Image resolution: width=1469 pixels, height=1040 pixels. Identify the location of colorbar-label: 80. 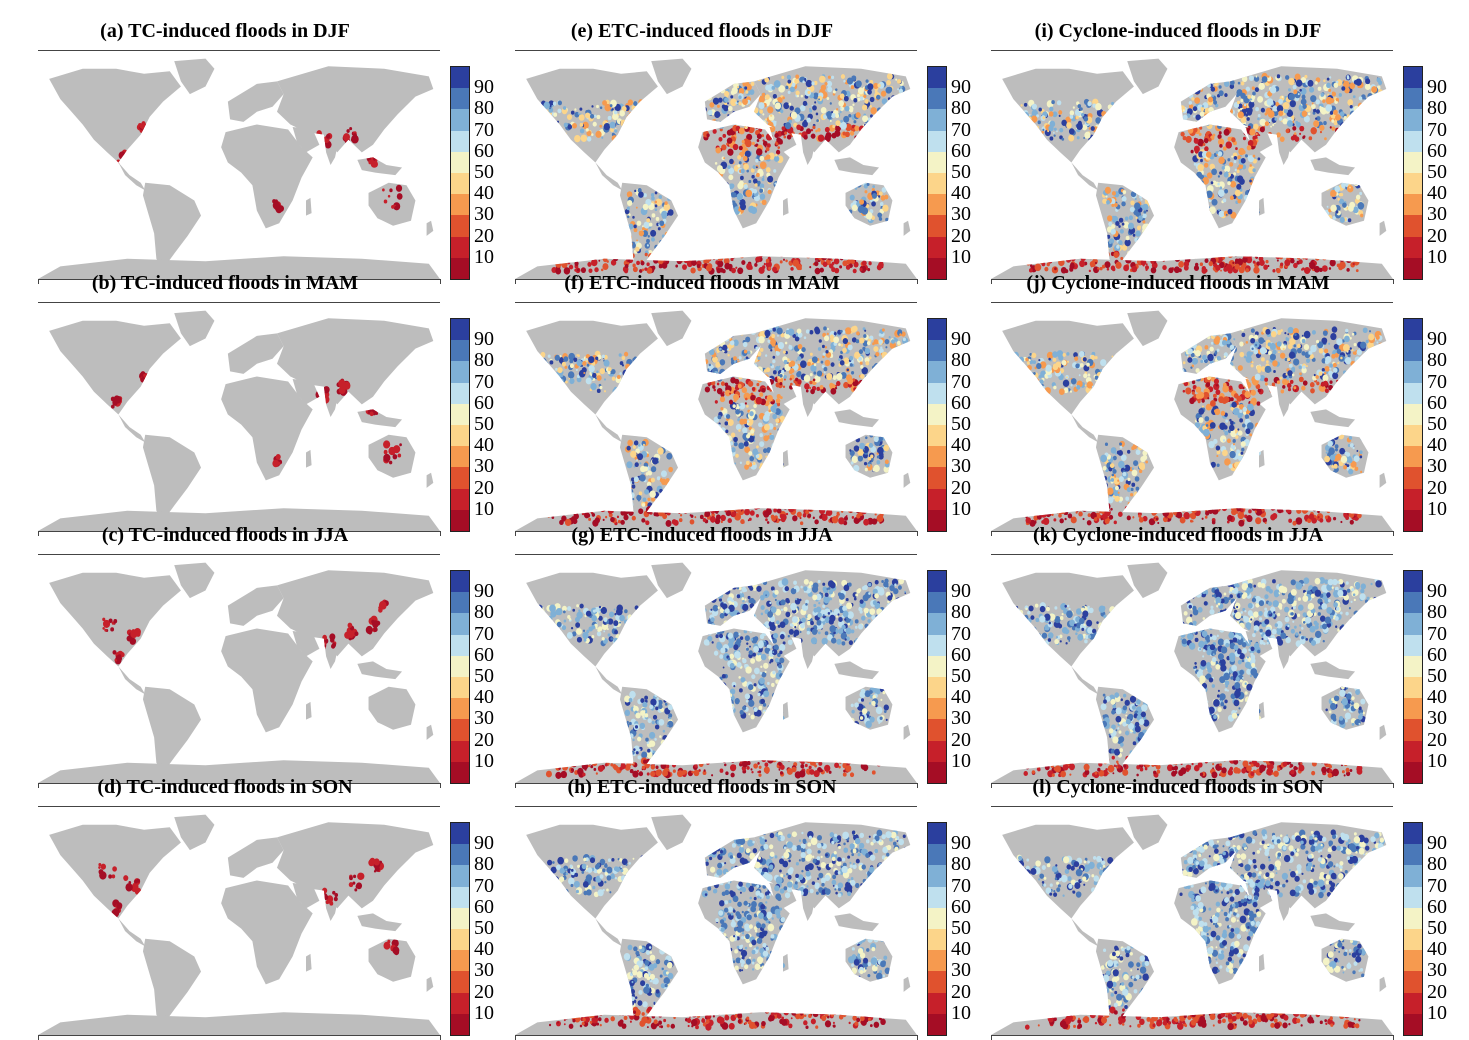
(961, 612).